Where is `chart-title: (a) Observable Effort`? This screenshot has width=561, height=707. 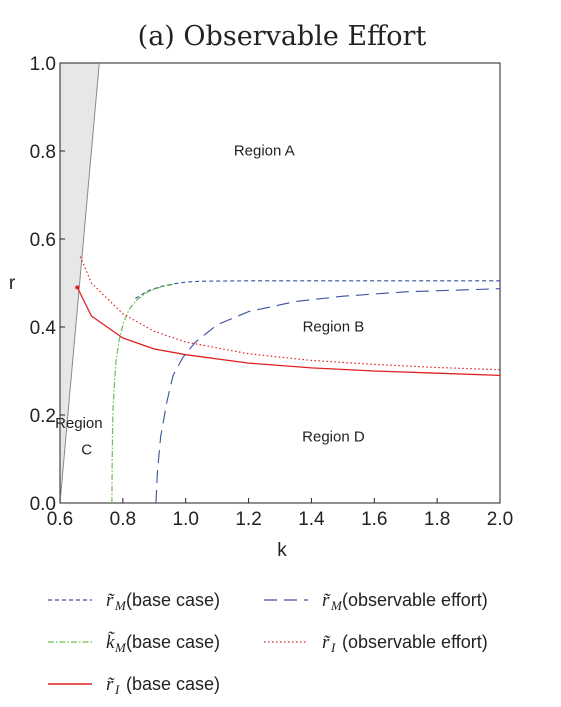
chart-title: (a) Observable Effort is located at coordinates (282, 36).